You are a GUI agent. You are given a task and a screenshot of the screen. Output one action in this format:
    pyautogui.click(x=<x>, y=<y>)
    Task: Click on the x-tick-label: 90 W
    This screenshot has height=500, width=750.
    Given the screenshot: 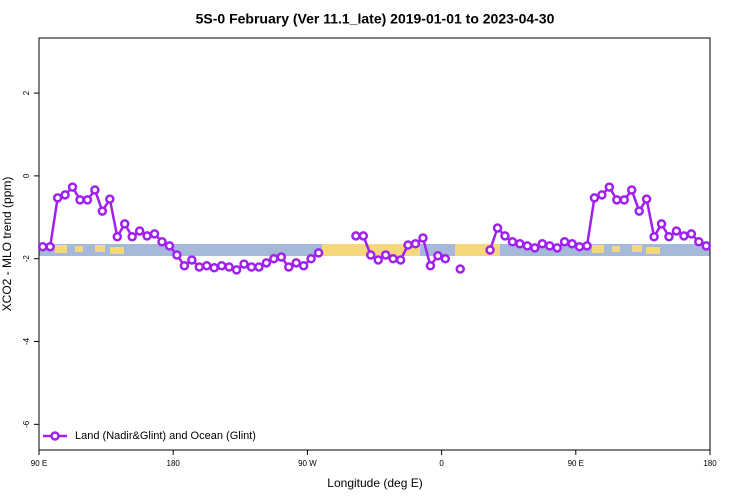 What is the action you would take?
    pyautogui.click(x=307, y=463)
    